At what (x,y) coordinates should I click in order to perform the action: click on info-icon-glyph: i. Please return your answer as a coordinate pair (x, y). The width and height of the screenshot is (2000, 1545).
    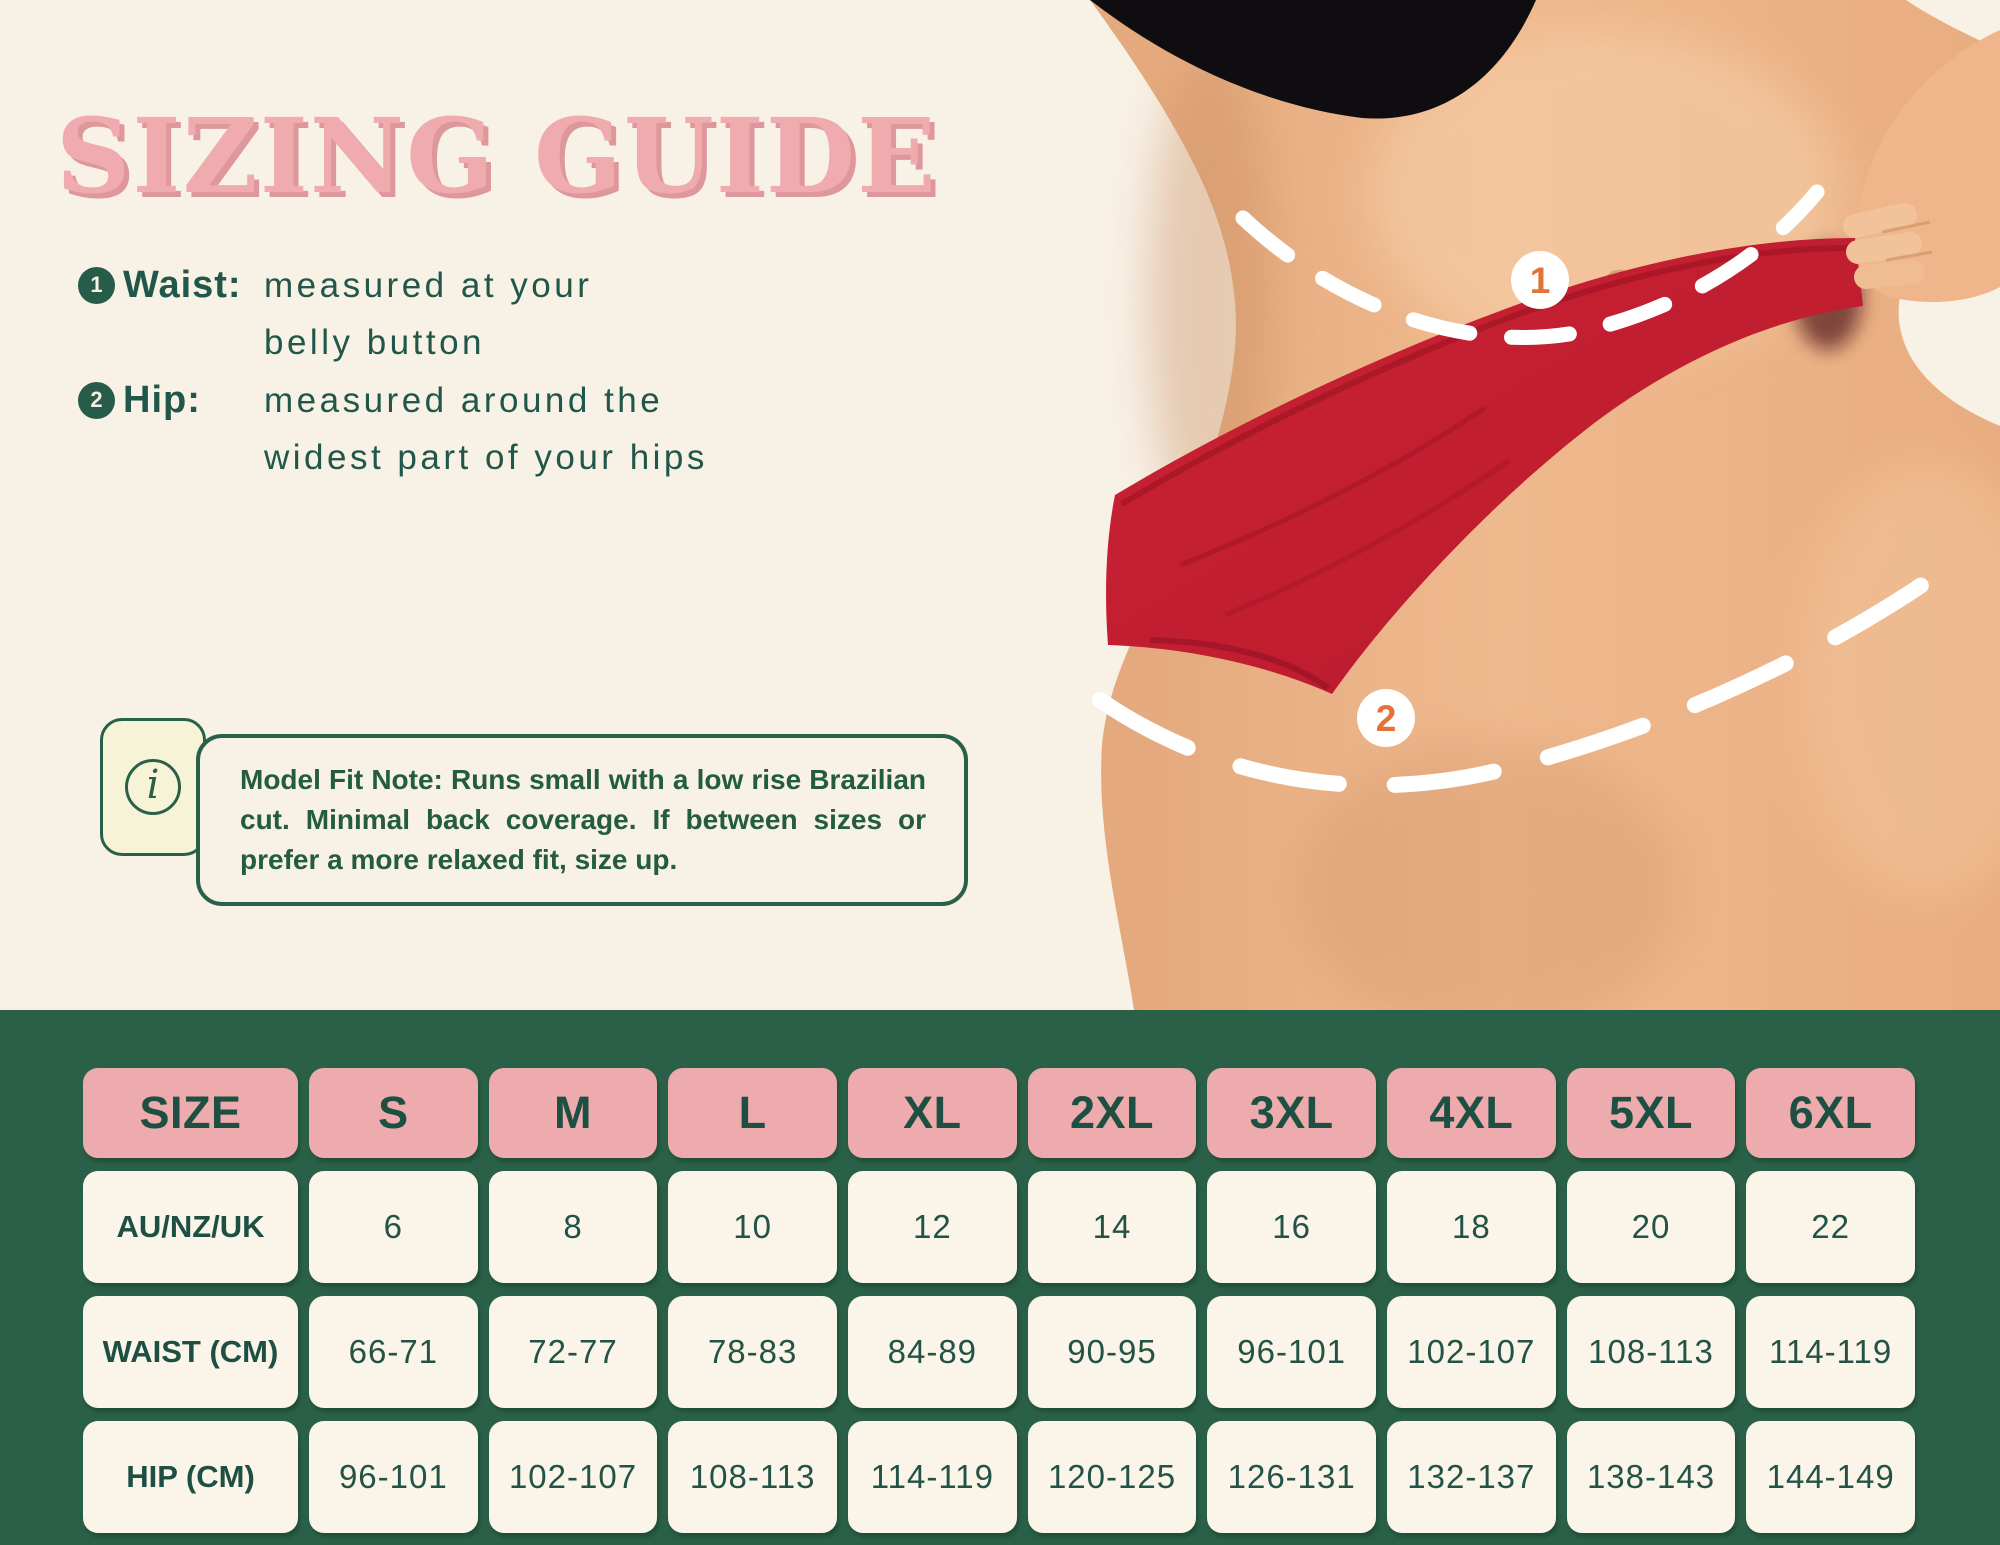
    Looking at the image, I should click on (153, 787).